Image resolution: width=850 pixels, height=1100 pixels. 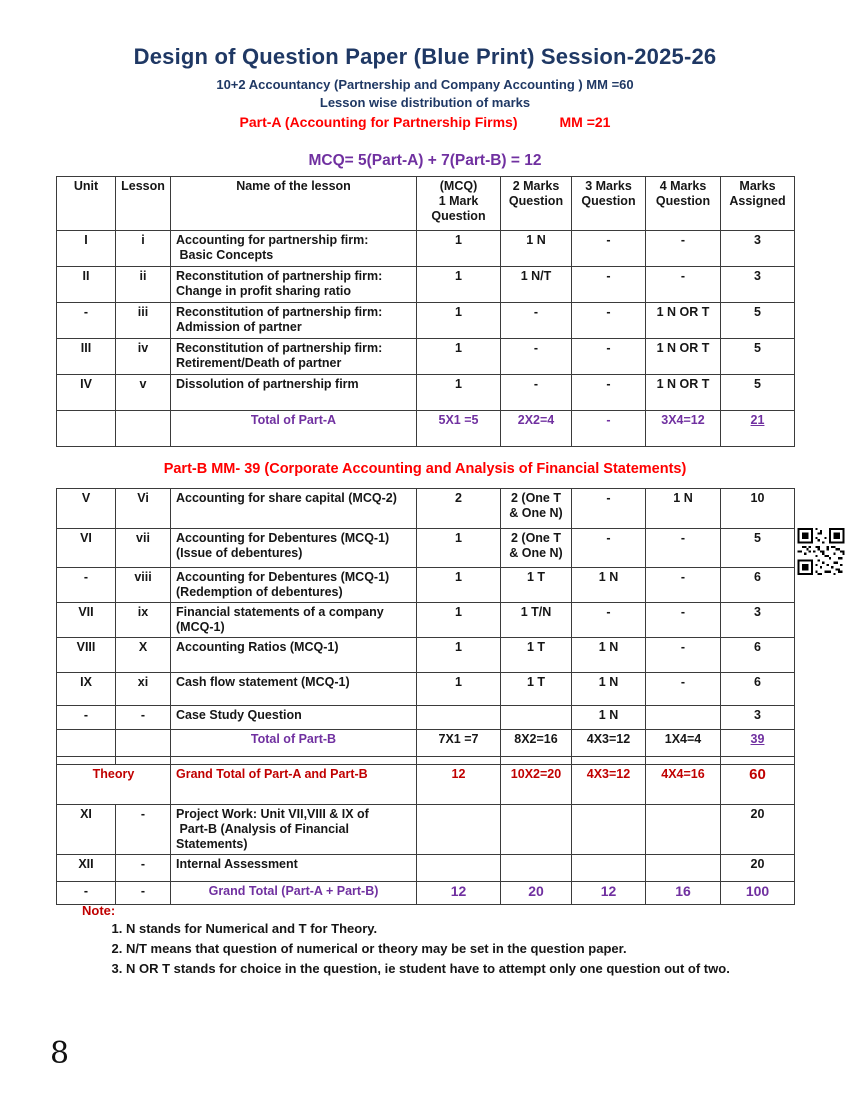 What do you see at coordinates (683, 893) in the screenshot?
I see `cell-4marks: 16` at bounding box center [683, 893].